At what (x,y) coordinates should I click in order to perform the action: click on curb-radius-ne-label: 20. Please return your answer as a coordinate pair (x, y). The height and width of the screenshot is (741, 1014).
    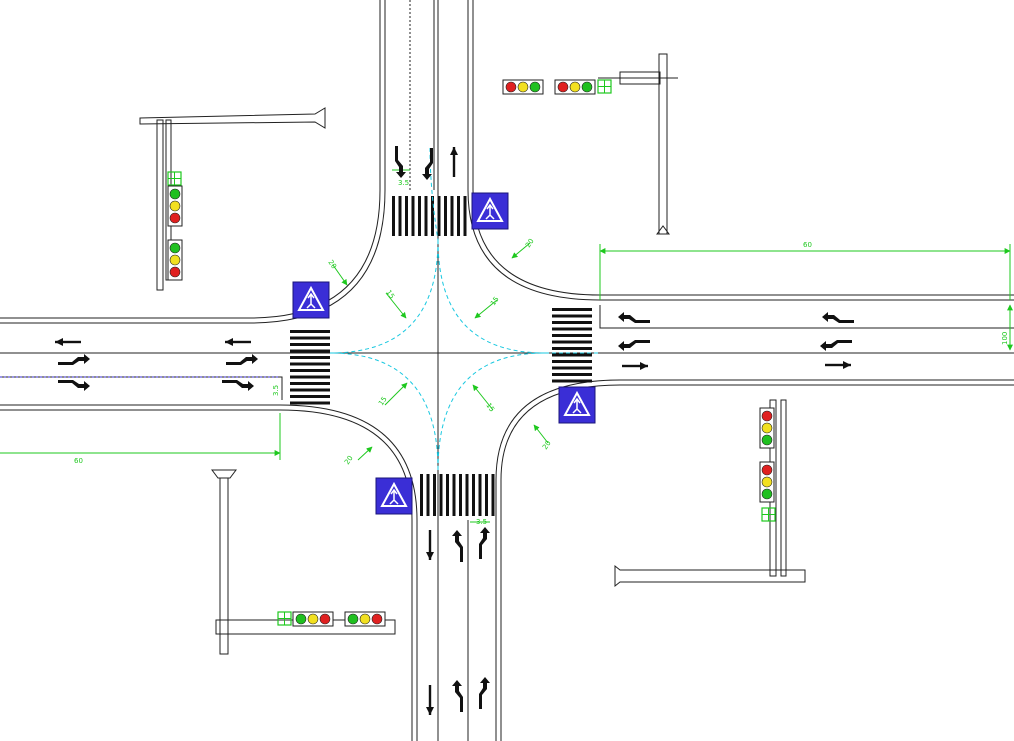
    Looking at the image, I should click on (530, 243).